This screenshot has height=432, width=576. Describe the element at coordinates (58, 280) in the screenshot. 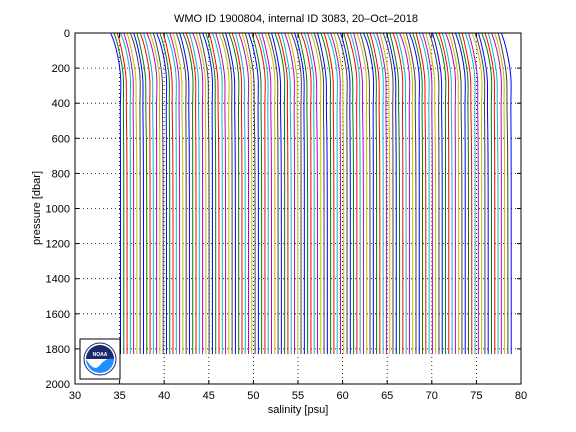

I see `y-tick-label: 1400` at that location.